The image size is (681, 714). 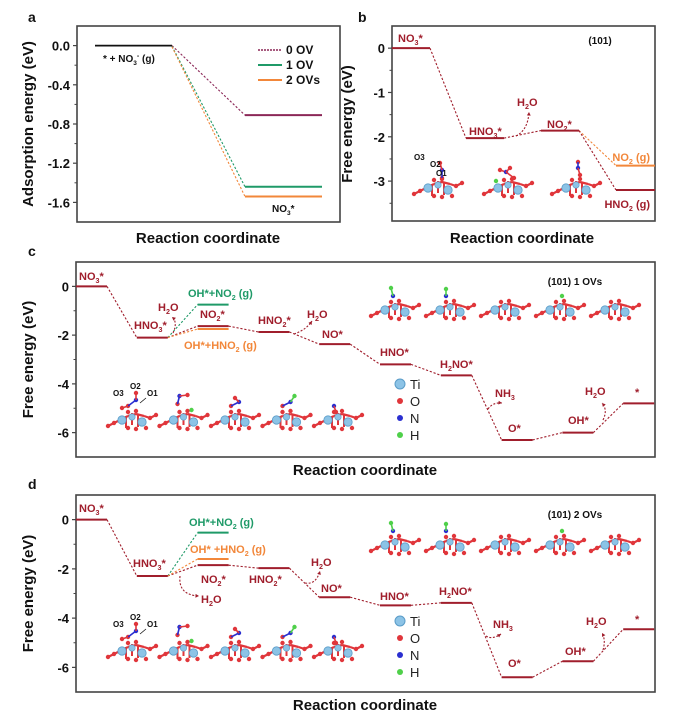 What do you see at coordinates (321, 564) in the screenshot?
I see `panel-d-side-product-label: H2​O` at bounding box center [321, 564].